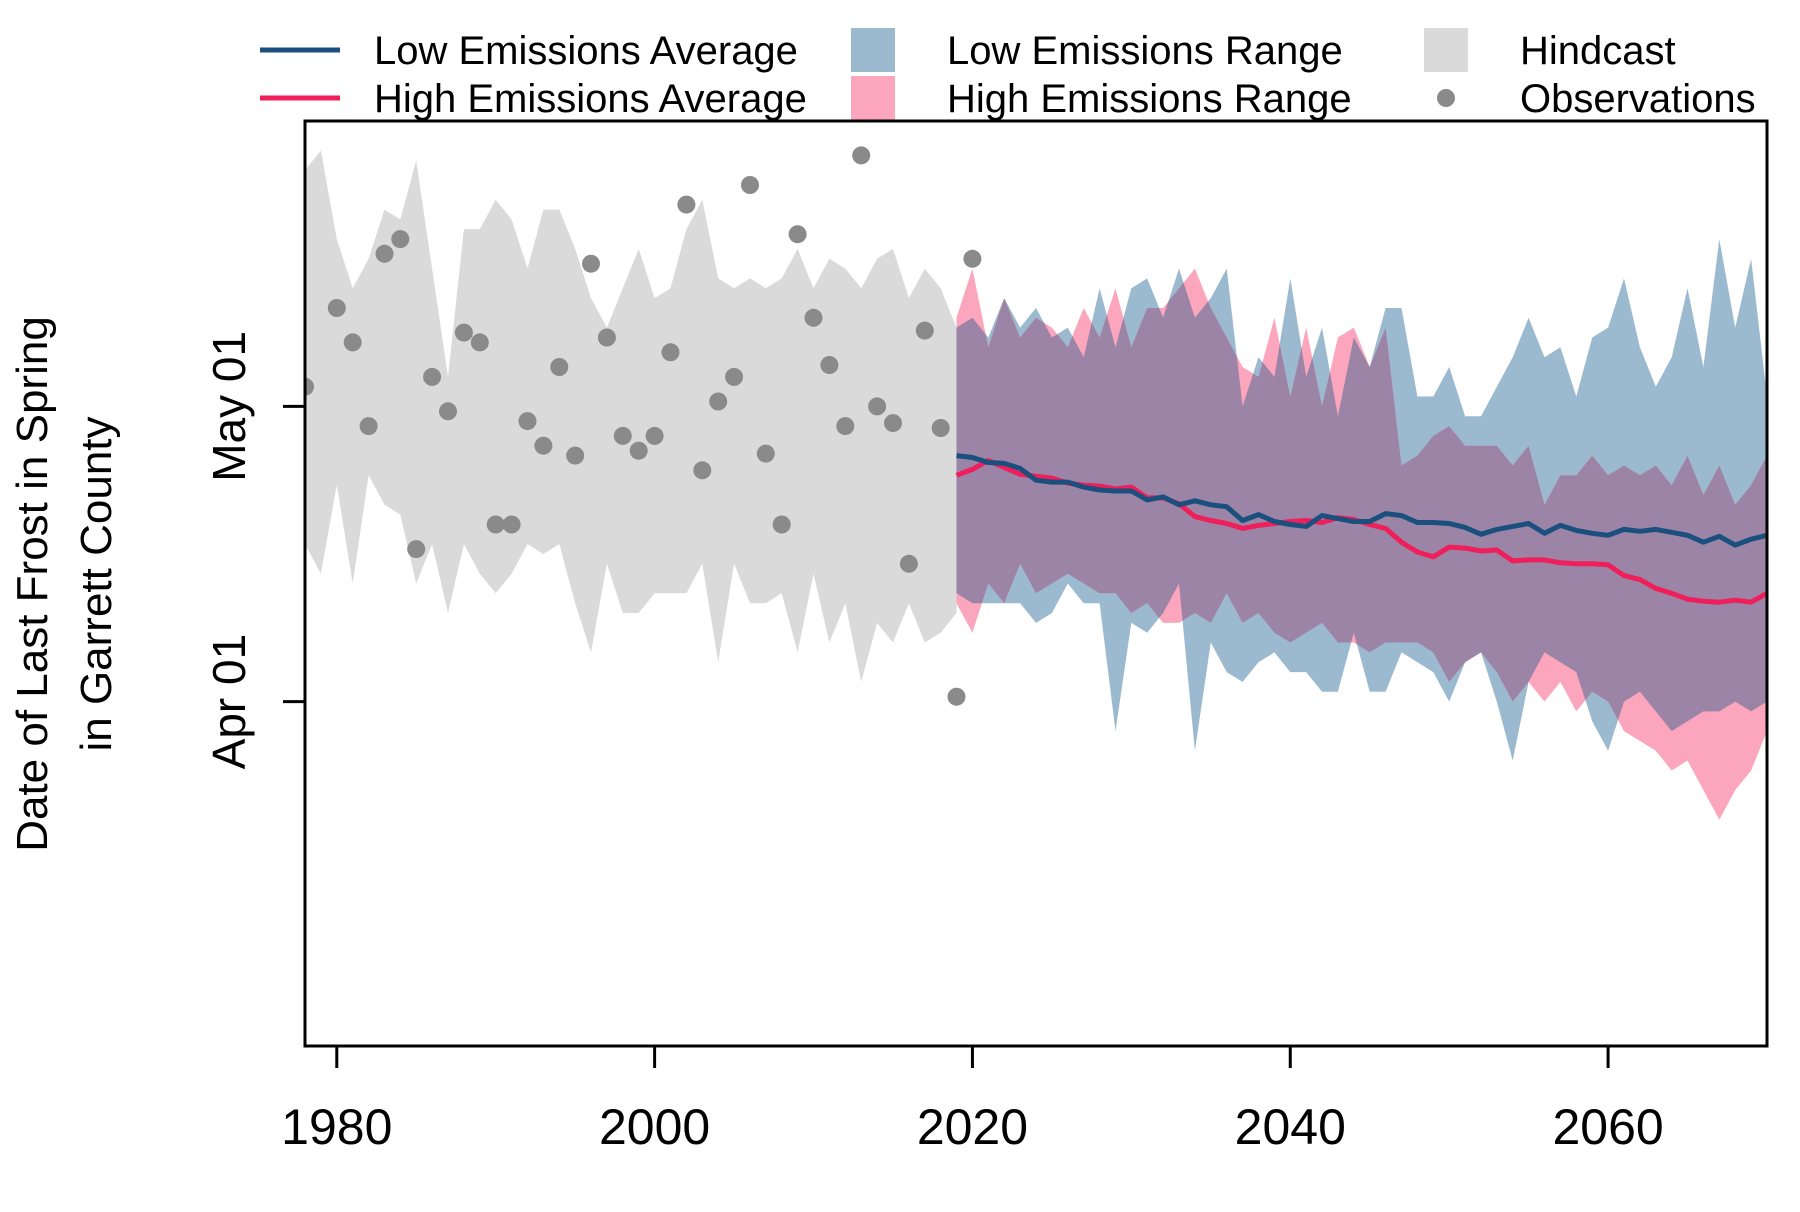  I want to click on y-tick-label: May 01, so click(229, 406).